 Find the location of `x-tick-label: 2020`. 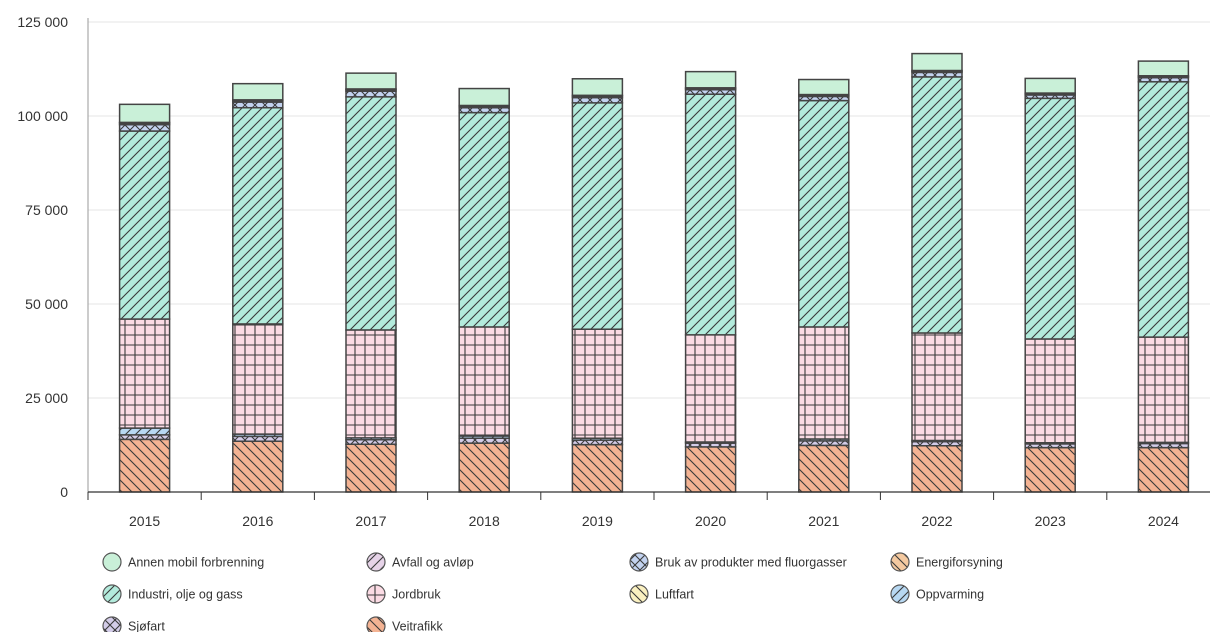

x-tick-label: 2020 is located at coordinates (710, 521).